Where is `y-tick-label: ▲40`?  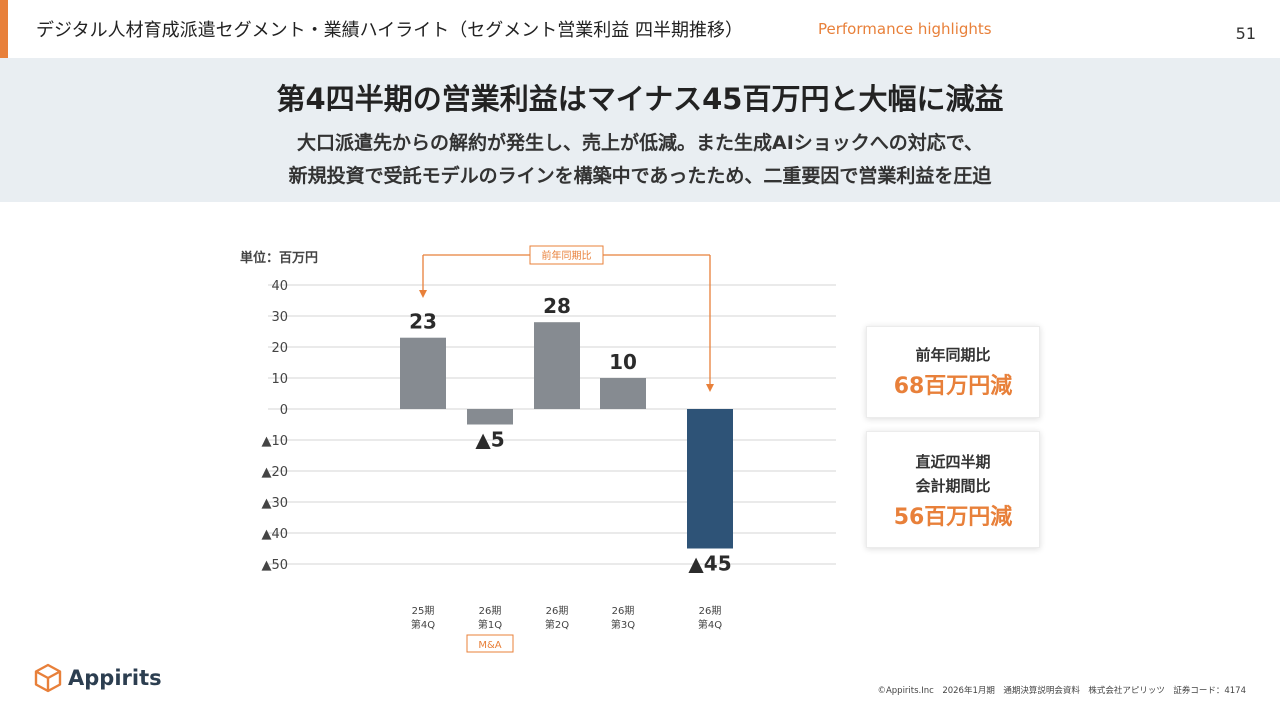 y-tick-label: ▲40 is located at coordinates (274, 534).